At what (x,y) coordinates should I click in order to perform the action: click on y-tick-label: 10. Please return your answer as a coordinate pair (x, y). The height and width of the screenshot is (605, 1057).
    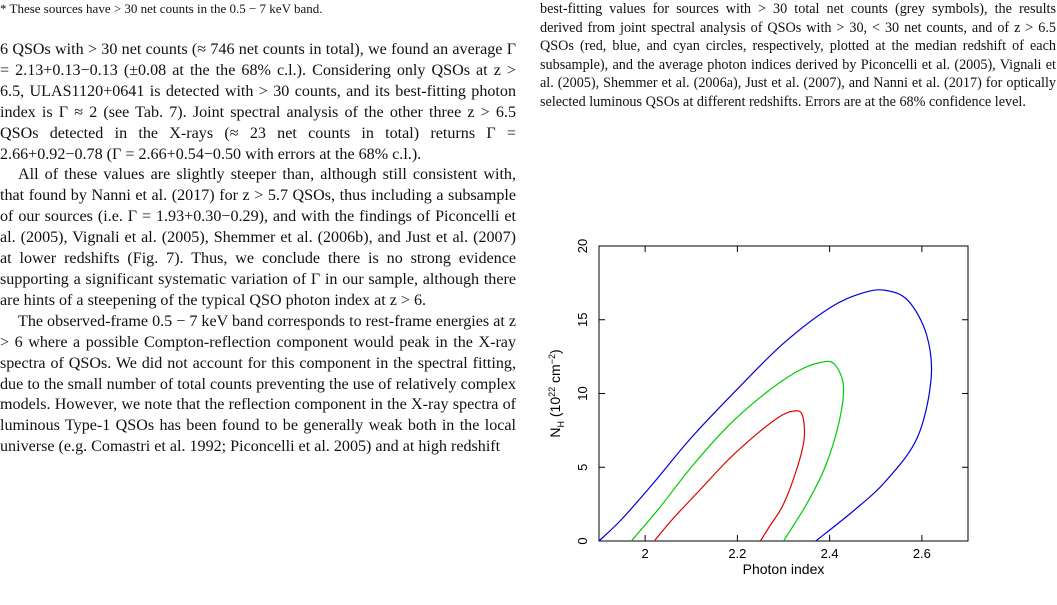
    Looking at the image, I should click on (582, 393).